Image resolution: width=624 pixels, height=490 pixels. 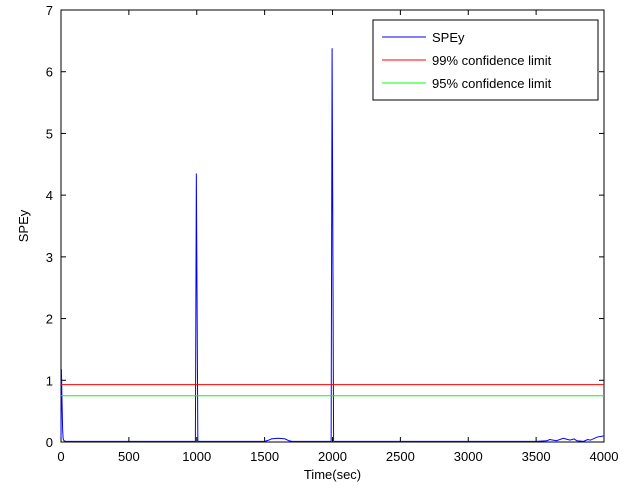 What do you see at coordinates (49, 72) in the screenshot?
I see `y-tick-label: 6` at bounding box center [49, 72].